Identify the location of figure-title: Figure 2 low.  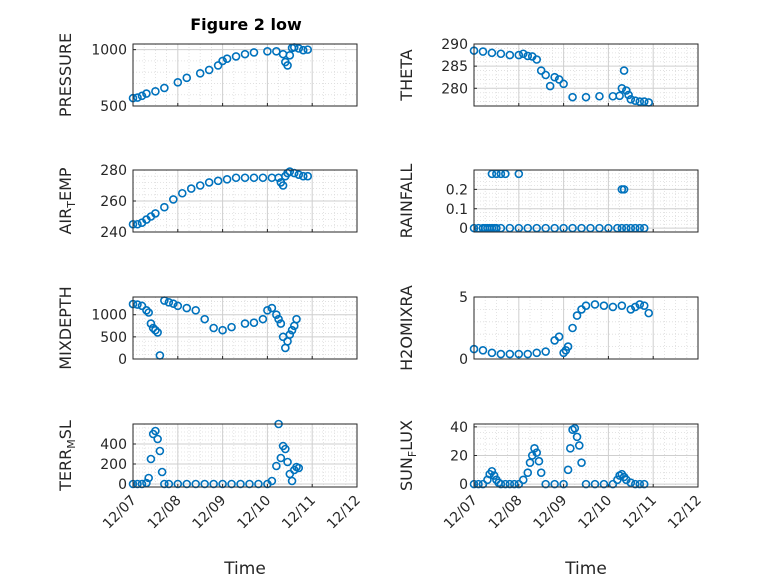
(246, 24).